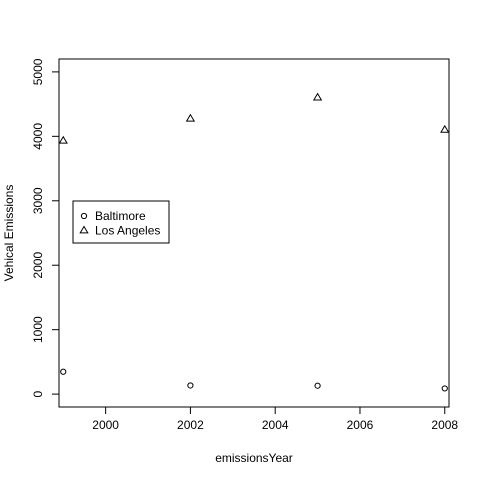 This screenshot has height=480, width=480. What do you see at coordinates (444, 425) in the screenshot?
I see `x-tick-label: 2008` at bounding box center [444, 425].